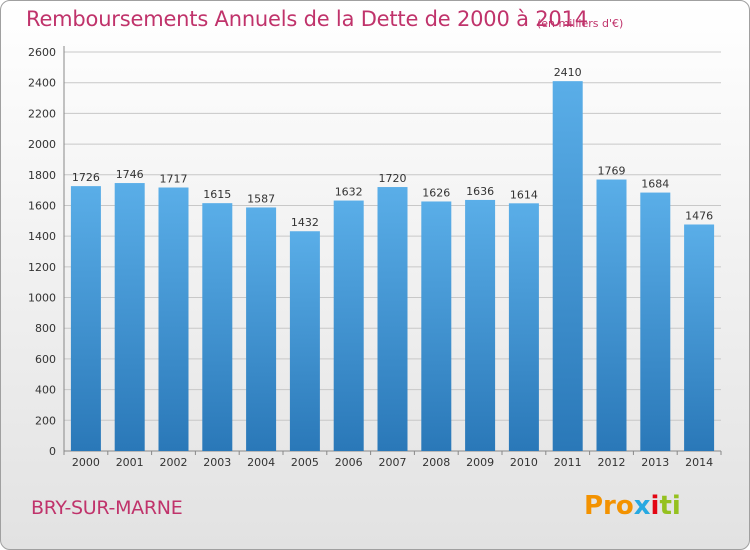 The image size is (750, 550). I want to click on y-tick-label: 600, so click(45, 359).